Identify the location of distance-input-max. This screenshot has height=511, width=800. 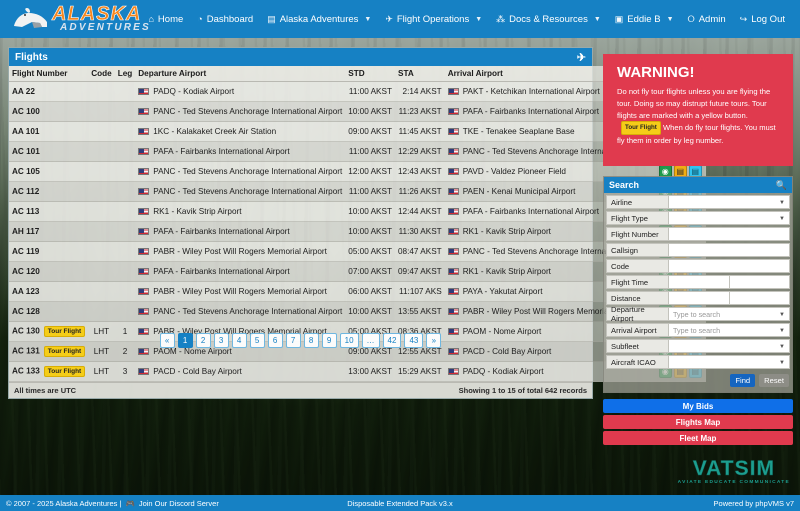
(759, 298).